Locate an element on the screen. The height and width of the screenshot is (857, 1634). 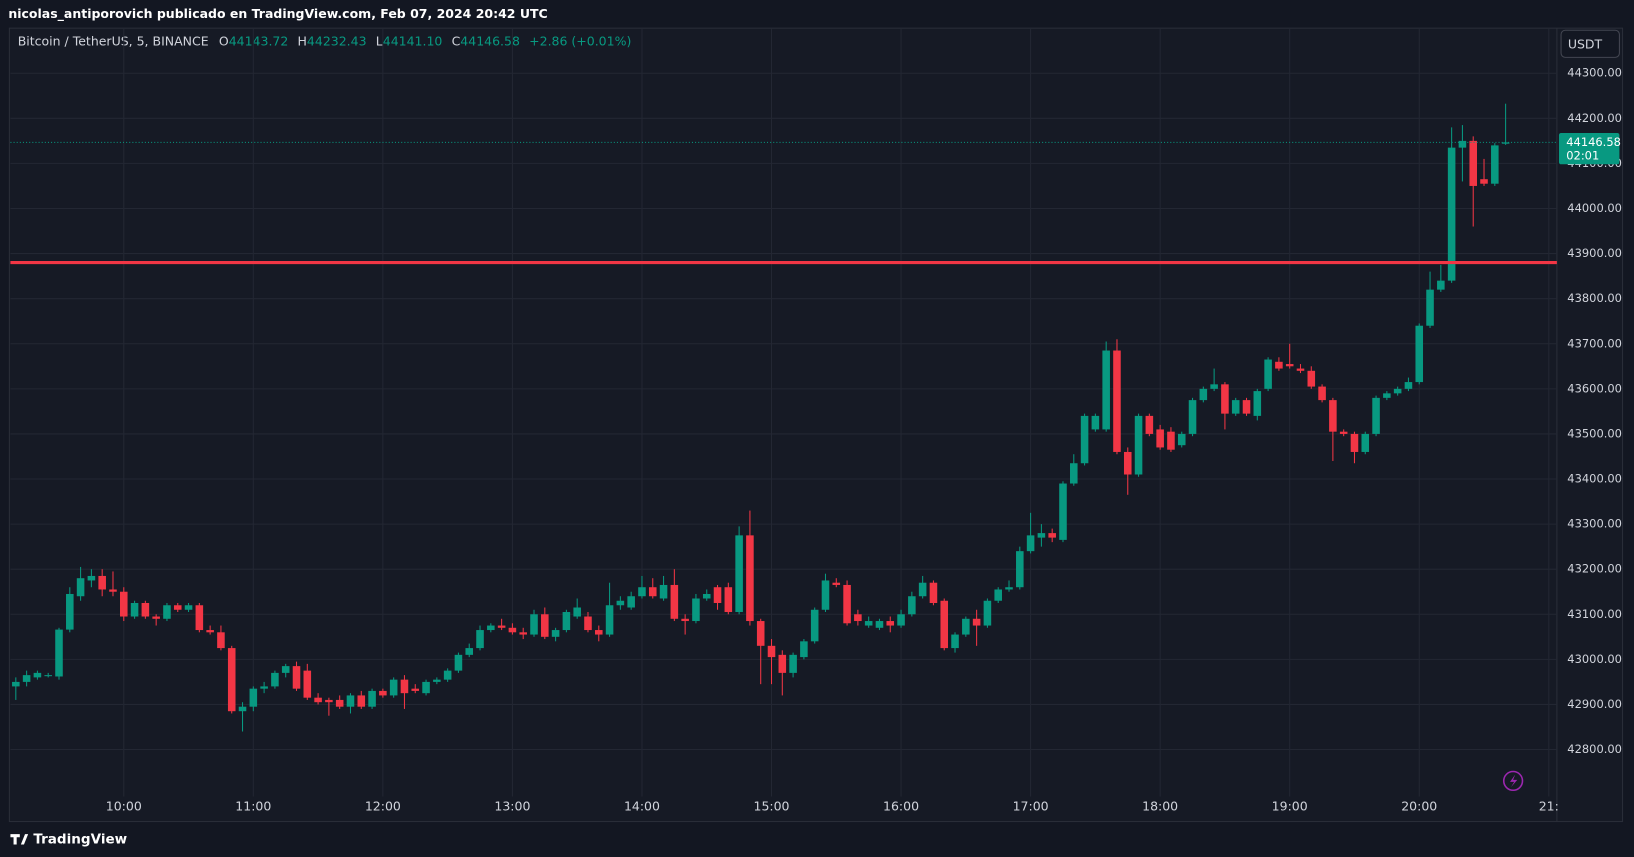
currency-button is located at coordinates (1590, 43).